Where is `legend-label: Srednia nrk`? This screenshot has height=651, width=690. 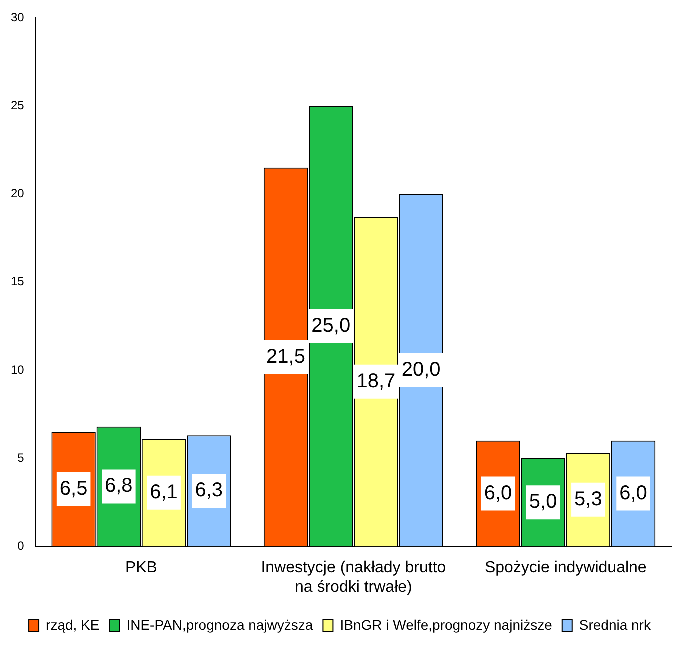
legend-label: Srednia nrk is located at coordinates (615, 624).